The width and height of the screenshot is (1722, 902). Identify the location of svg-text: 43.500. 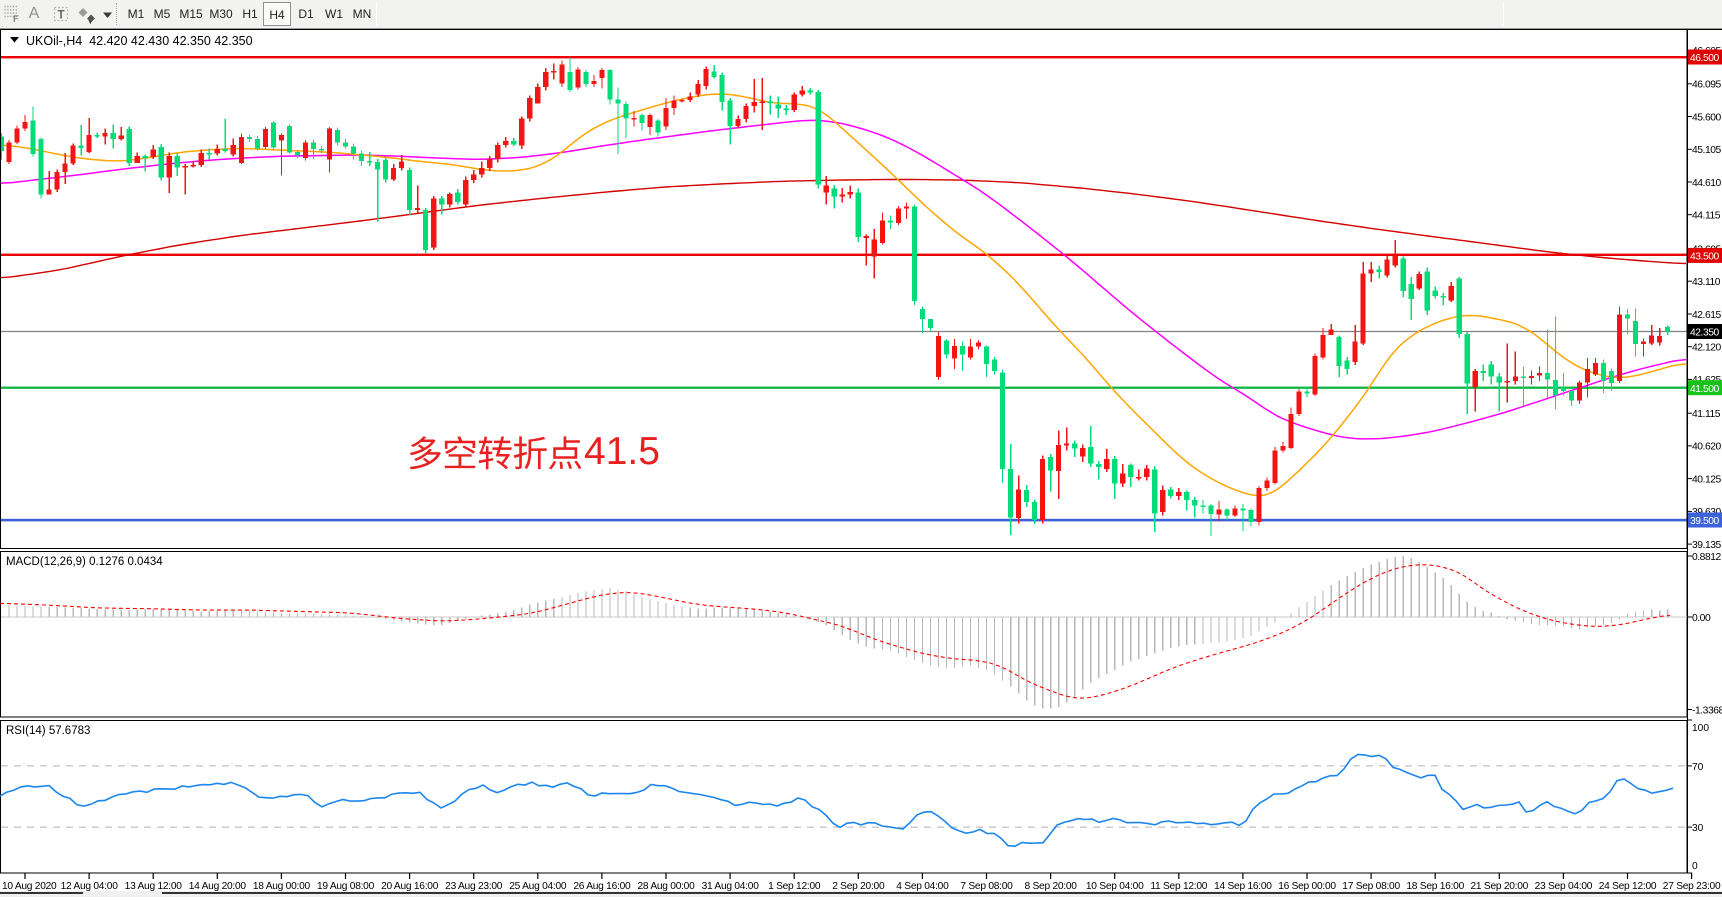
(1705, 257).